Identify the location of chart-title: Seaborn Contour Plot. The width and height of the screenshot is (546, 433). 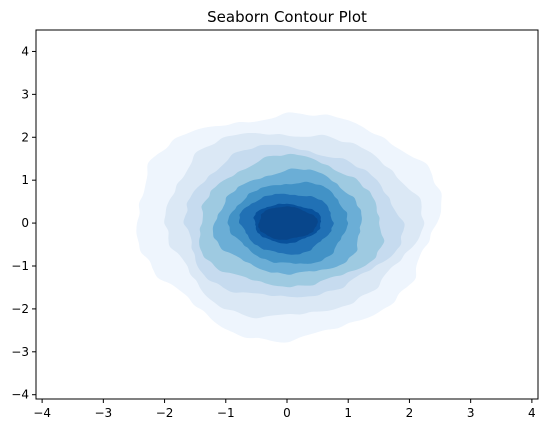
(287, 17).